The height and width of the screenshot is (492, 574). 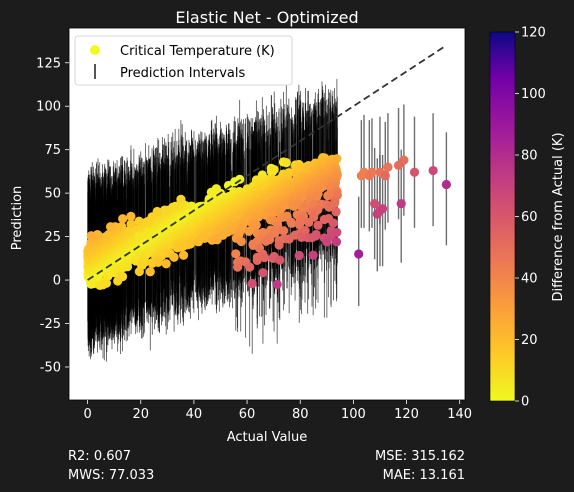 I want to click on mws-metric: MWS: 77.033, so click(x=111, y=475).